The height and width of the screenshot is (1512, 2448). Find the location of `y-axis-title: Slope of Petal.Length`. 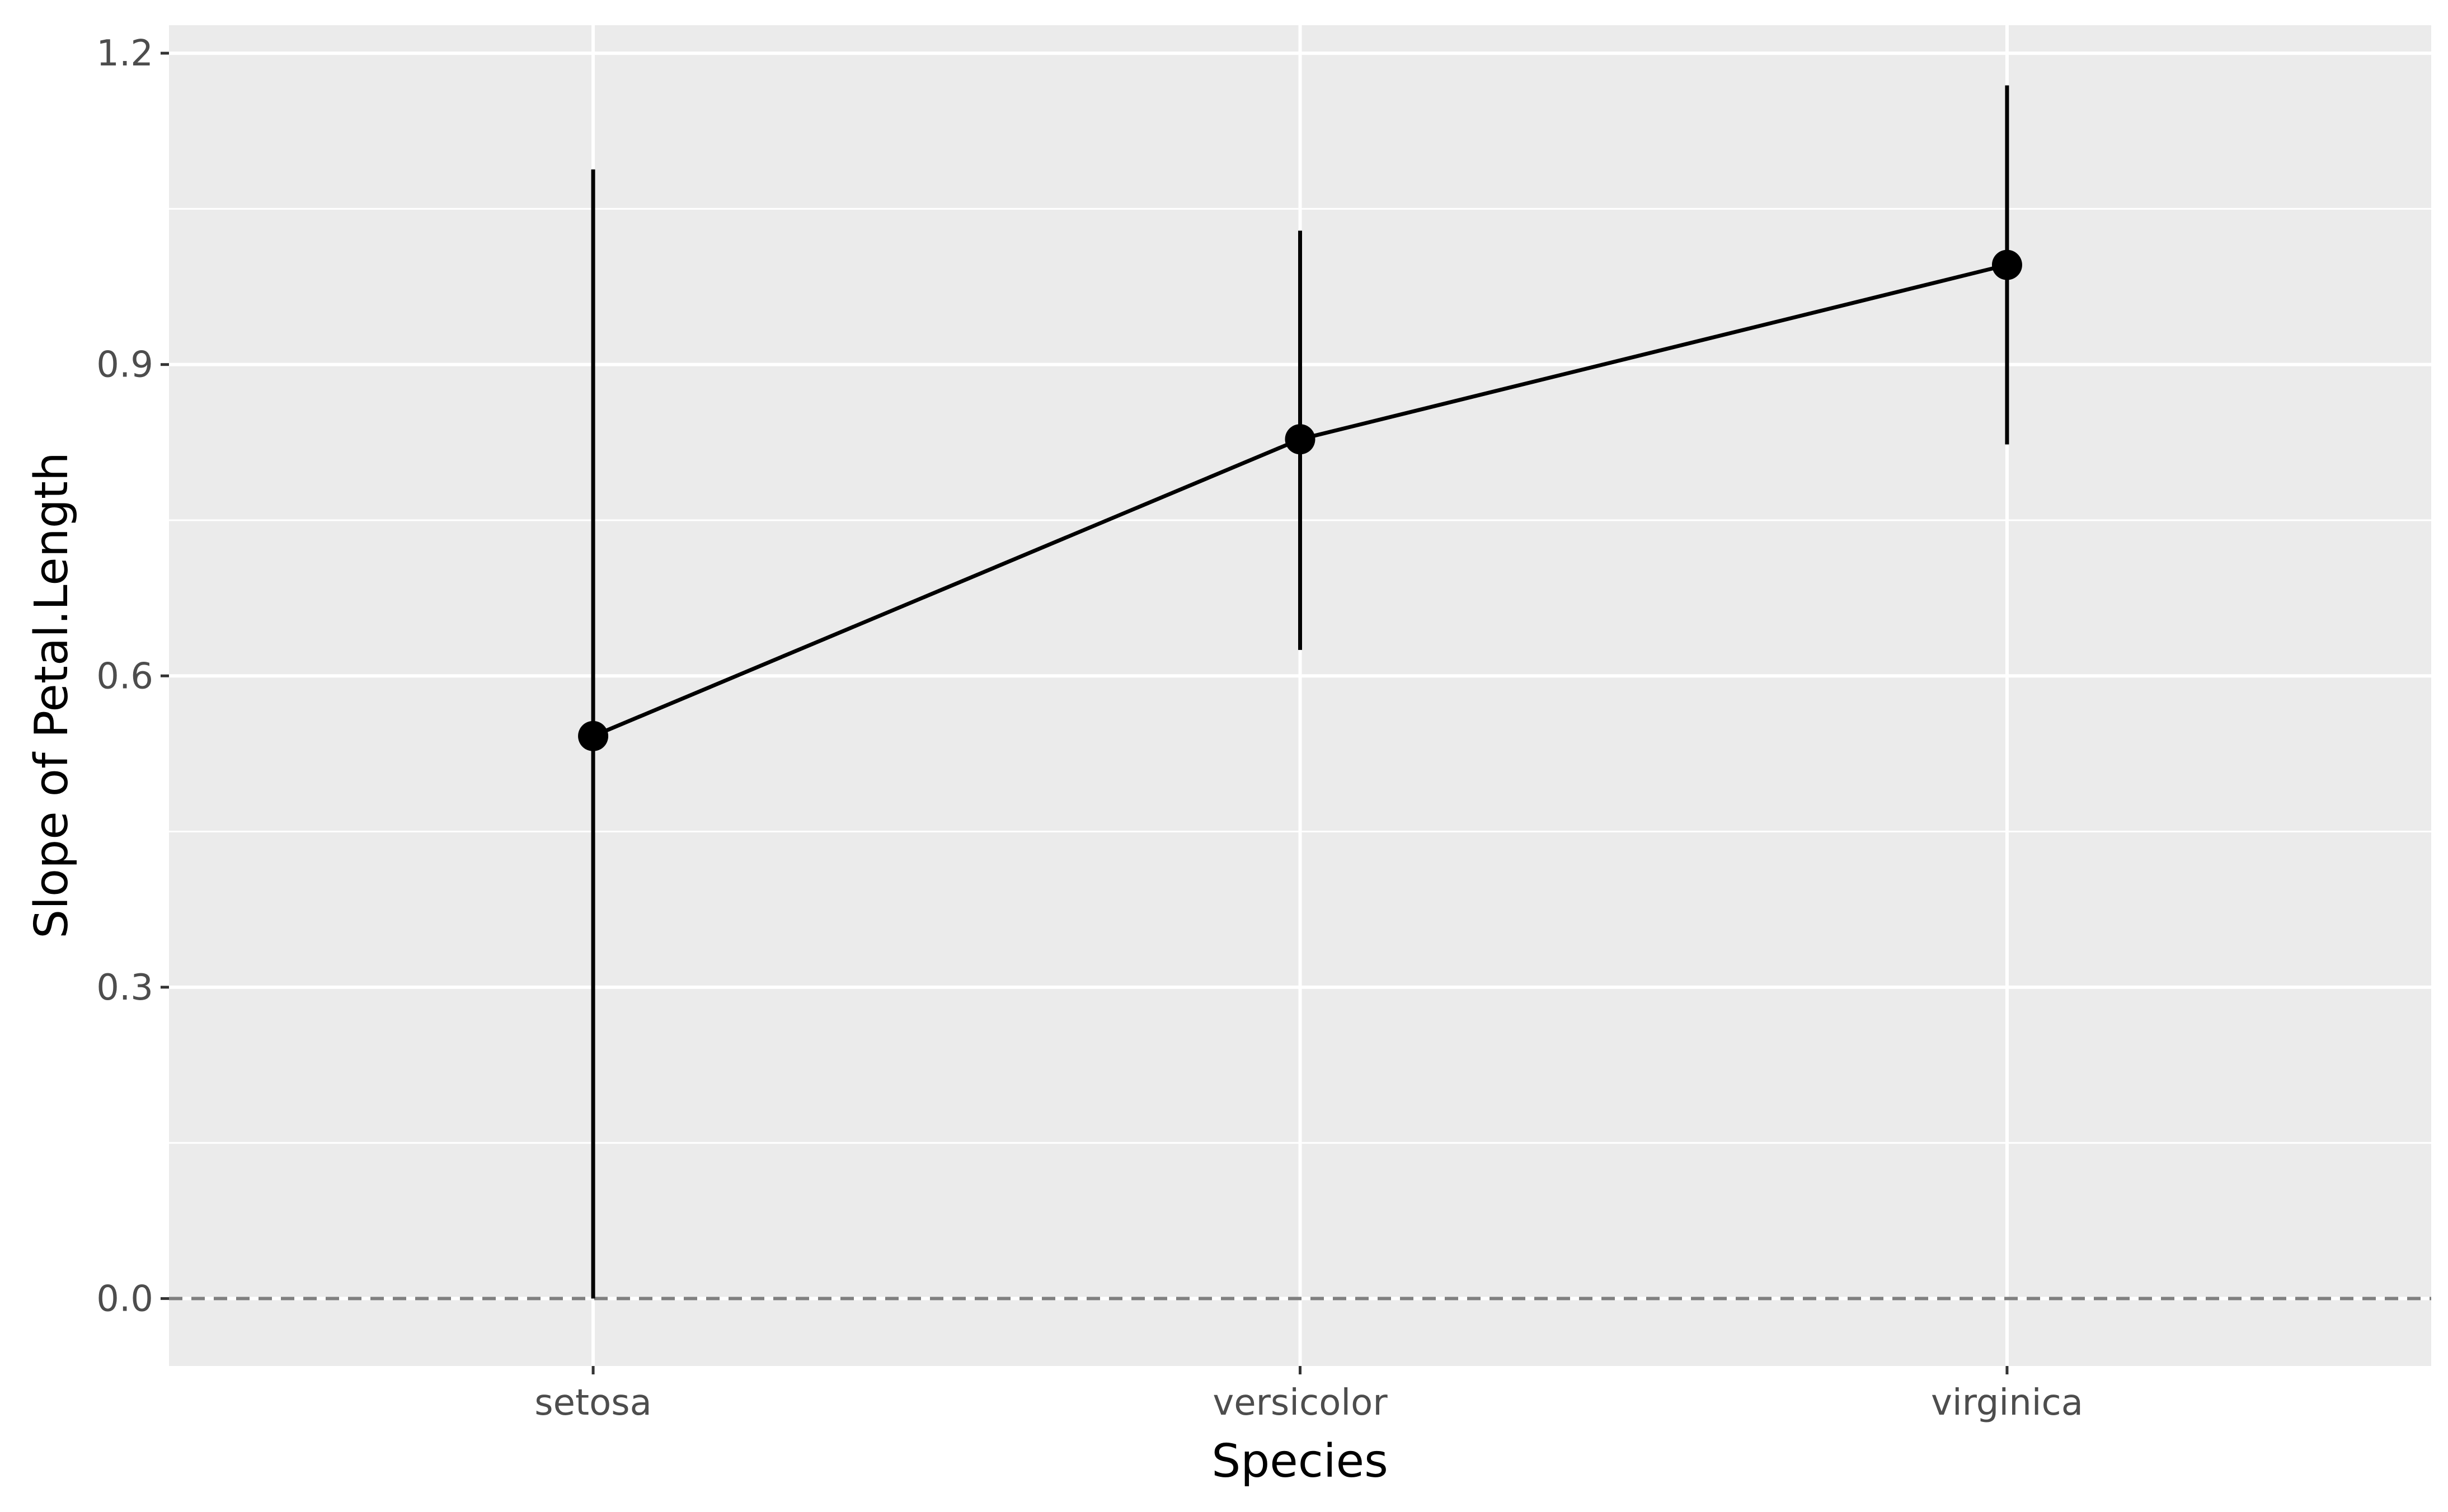

y-axis-title: Slope of Petal.Length is located at coordinates (52, 695).